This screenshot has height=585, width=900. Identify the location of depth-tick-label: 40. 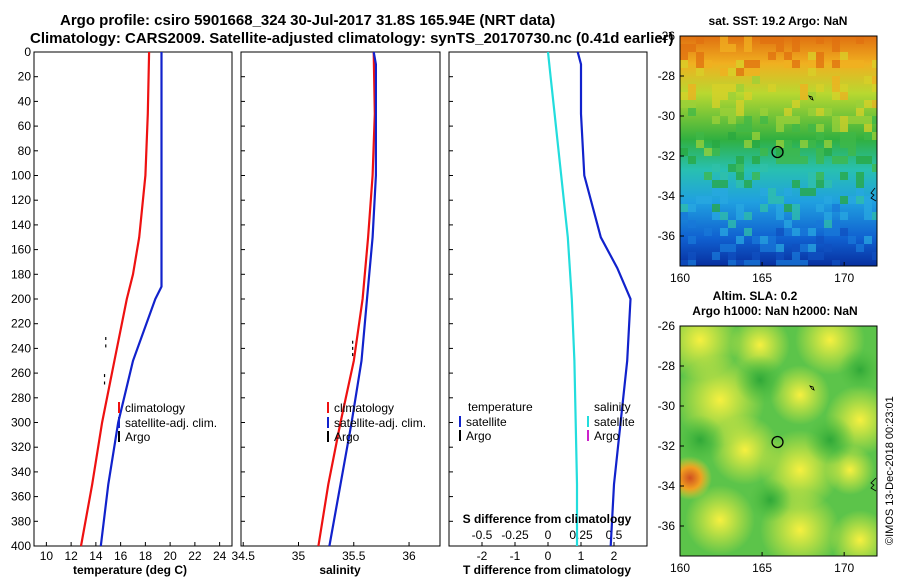
(25, 101).